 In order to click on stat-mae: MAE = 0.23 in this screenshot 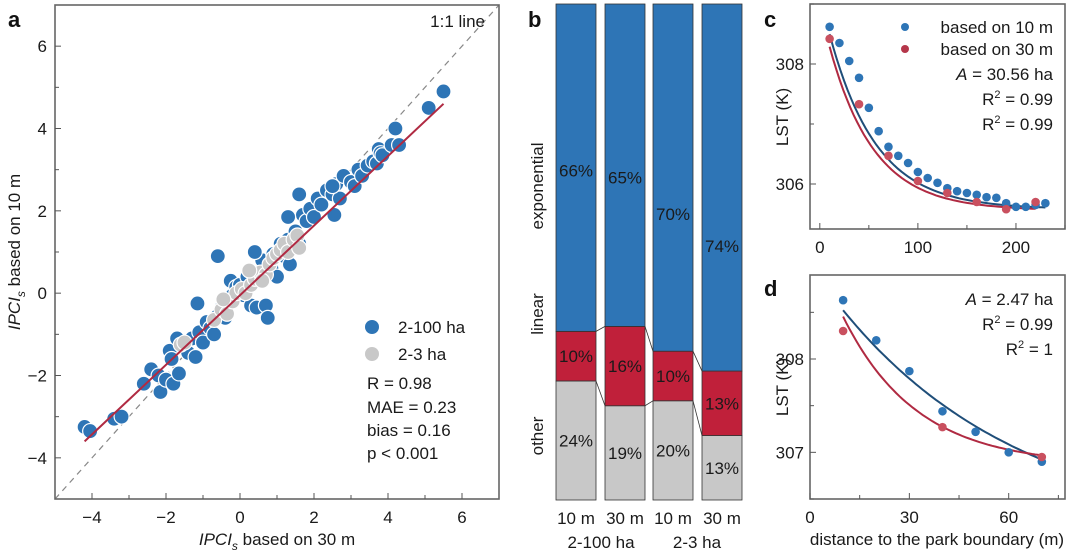, I will do `click(411, 407)`.